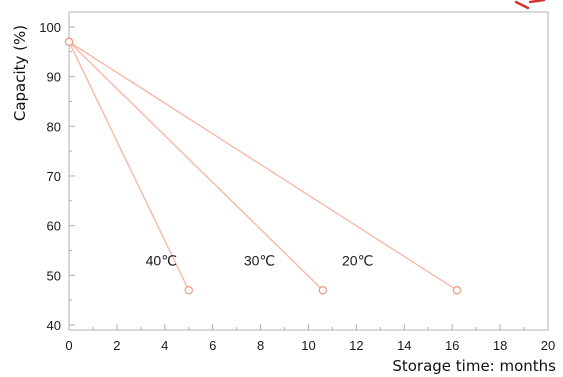 The height and width of the screenshot is (377, 563). What do you see at coordinates (308, 345) in the screenshot?
I see `x-tick-label: 10` at bounding box center [308, 345].